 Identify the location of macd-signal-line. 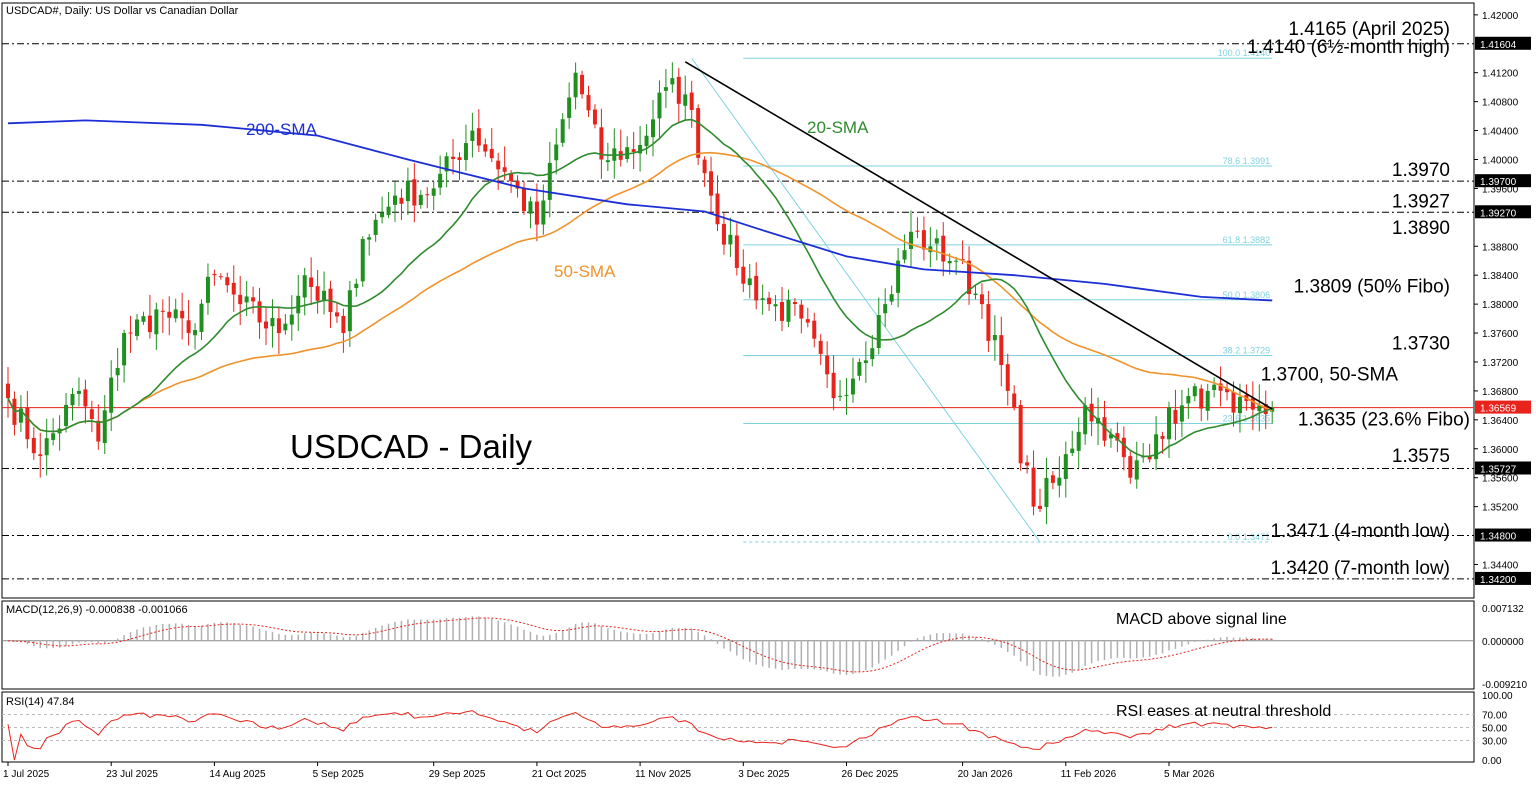
(640, 645).